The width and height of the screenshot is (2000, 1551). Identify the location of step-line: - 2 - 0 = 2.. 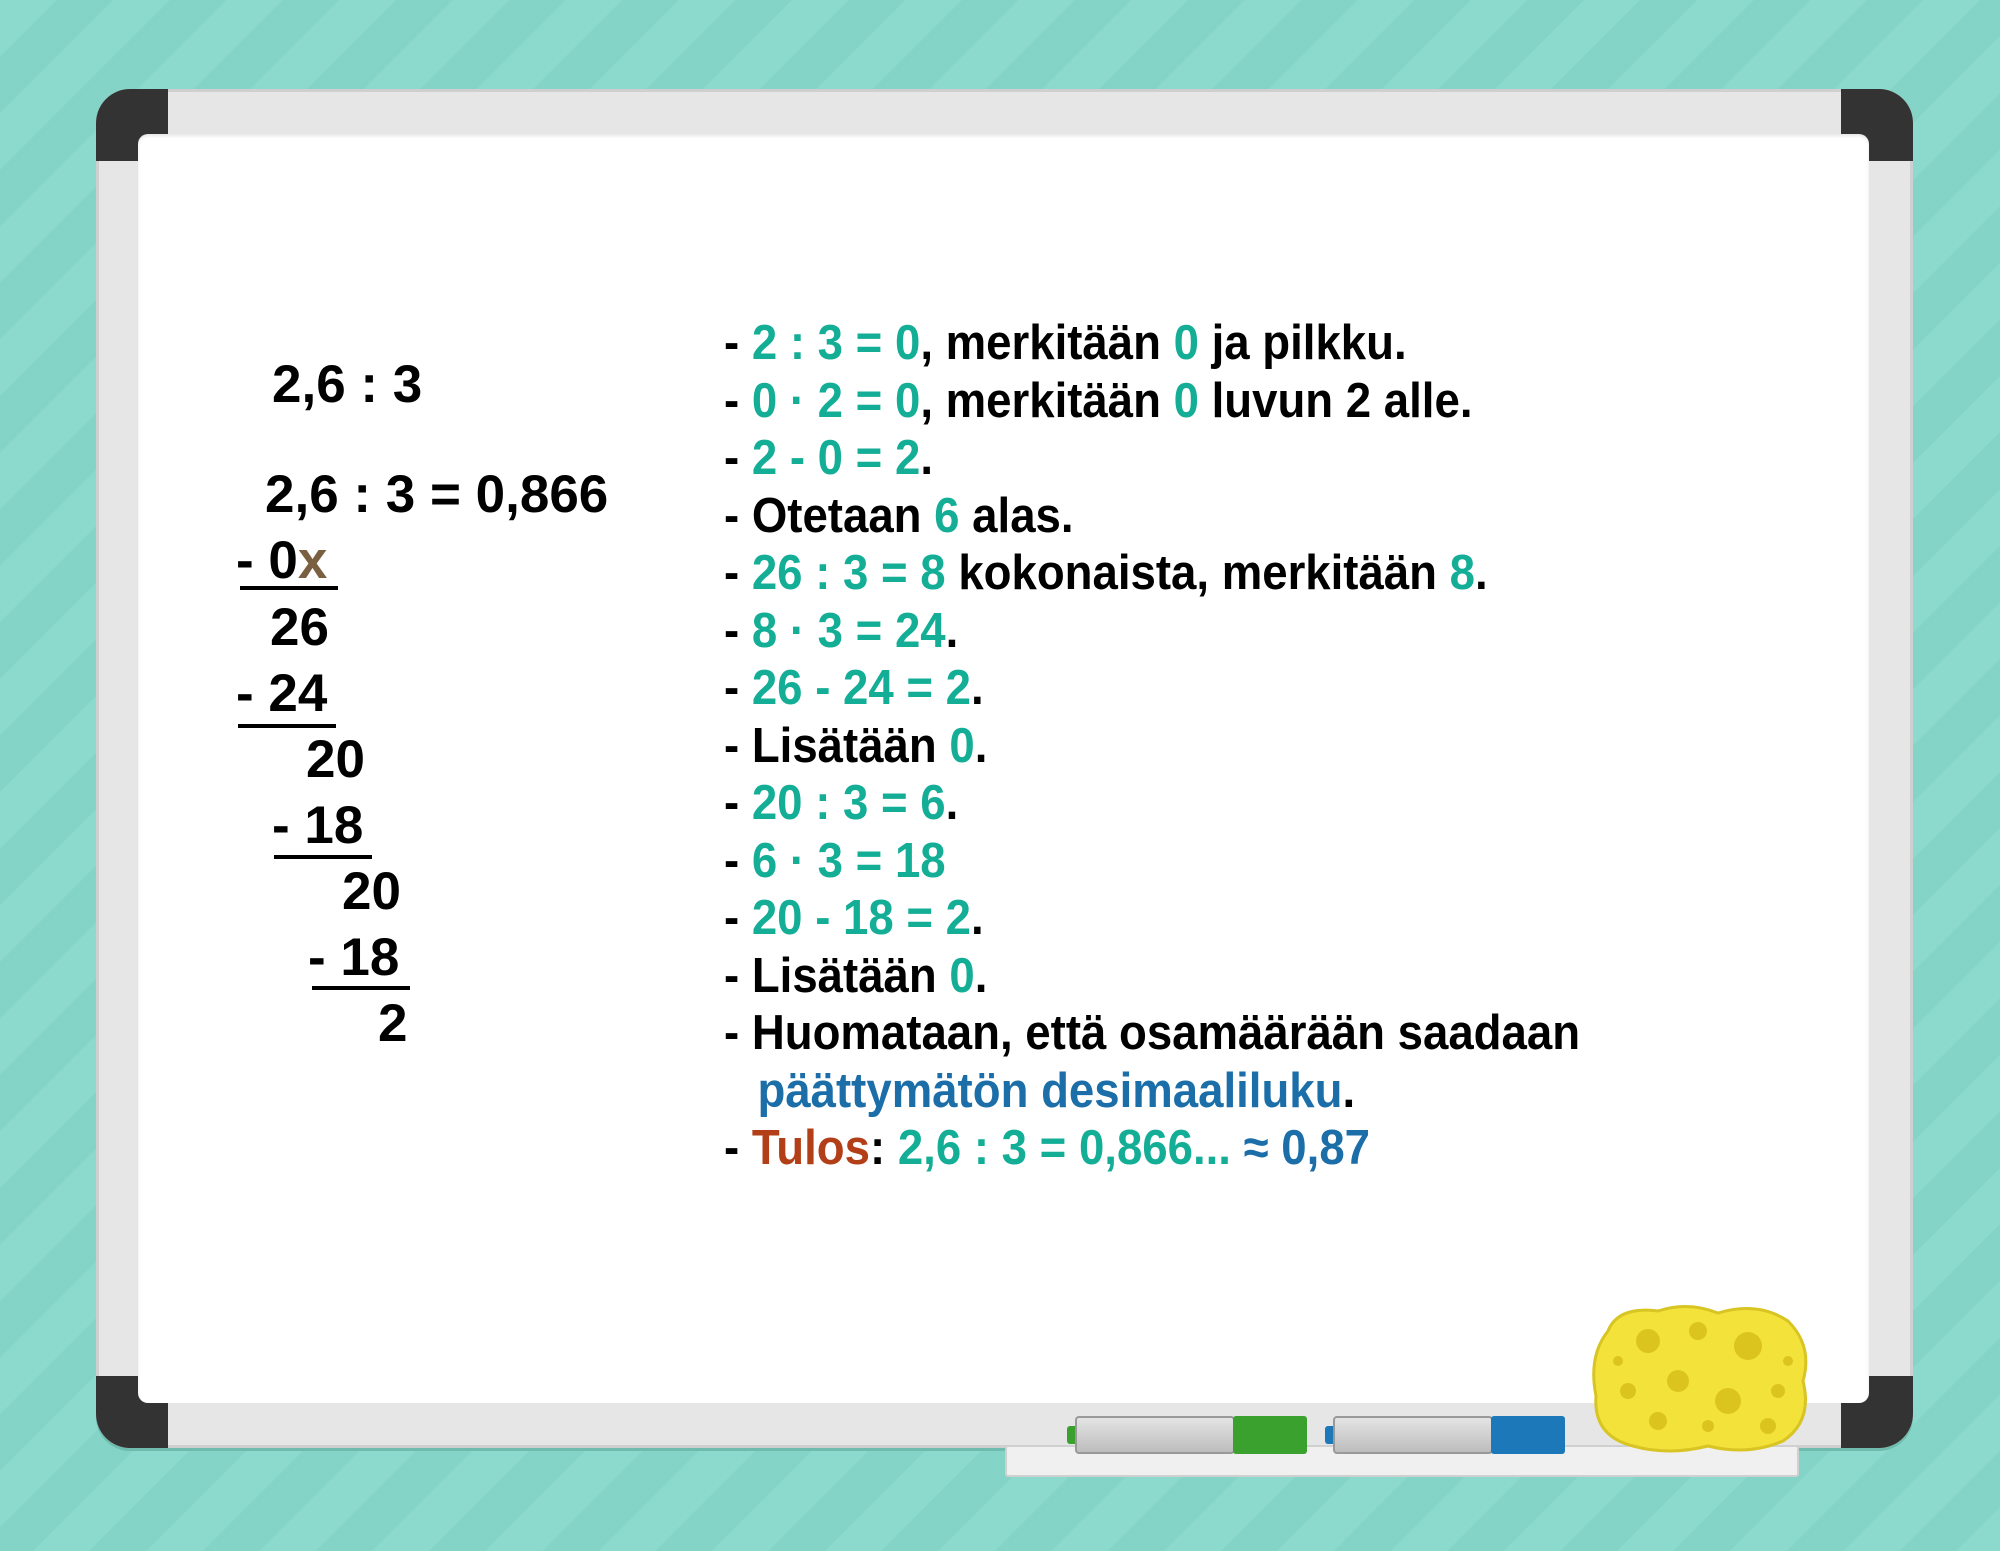
(1152, 459).